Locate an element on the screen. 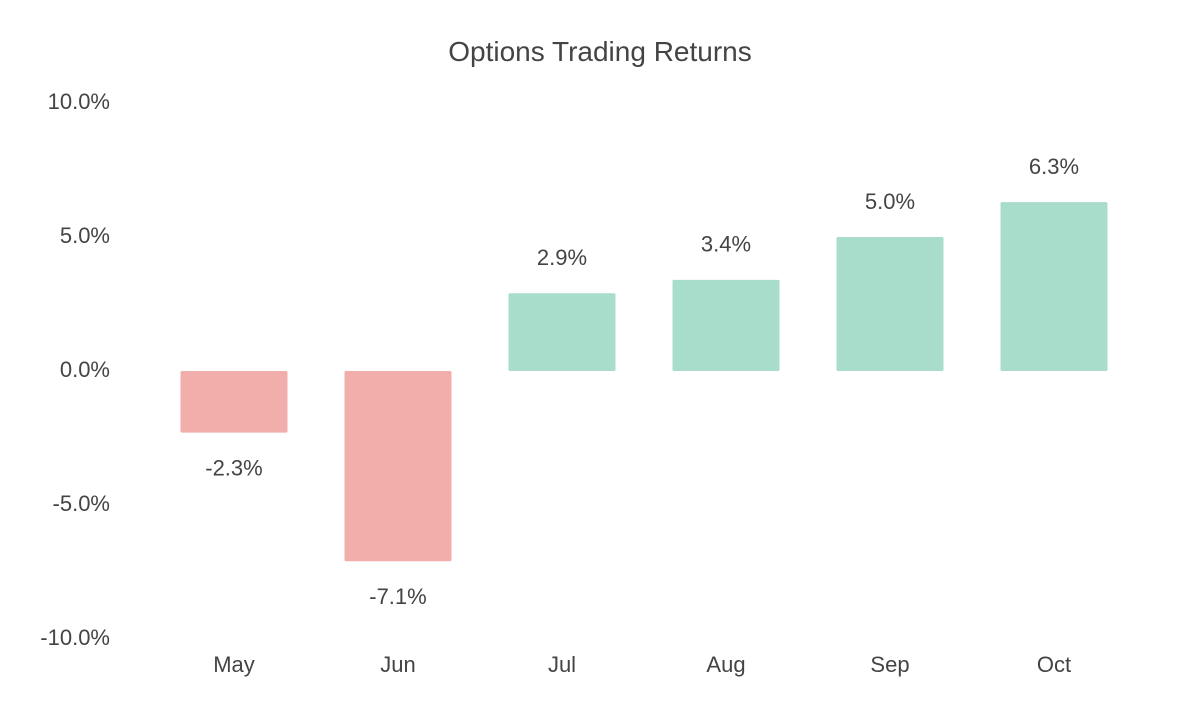 The image size is (1200, 711). data-label: 2.9% is located at coordinates (562, 257).